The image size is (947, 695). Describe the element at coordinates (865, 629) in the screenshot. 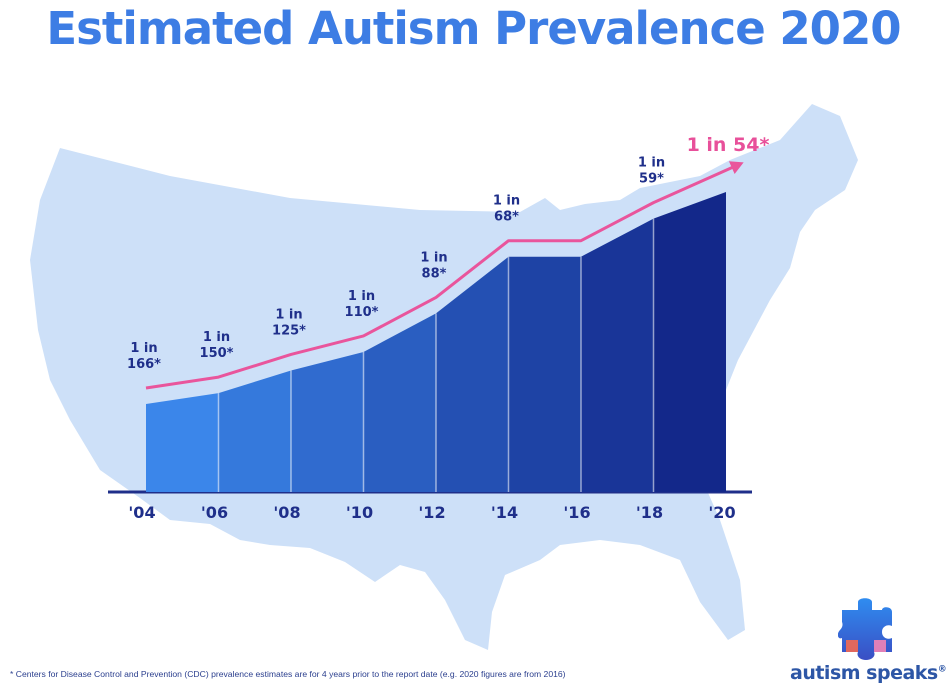

I see `puzzle-piece-icon` at that location.